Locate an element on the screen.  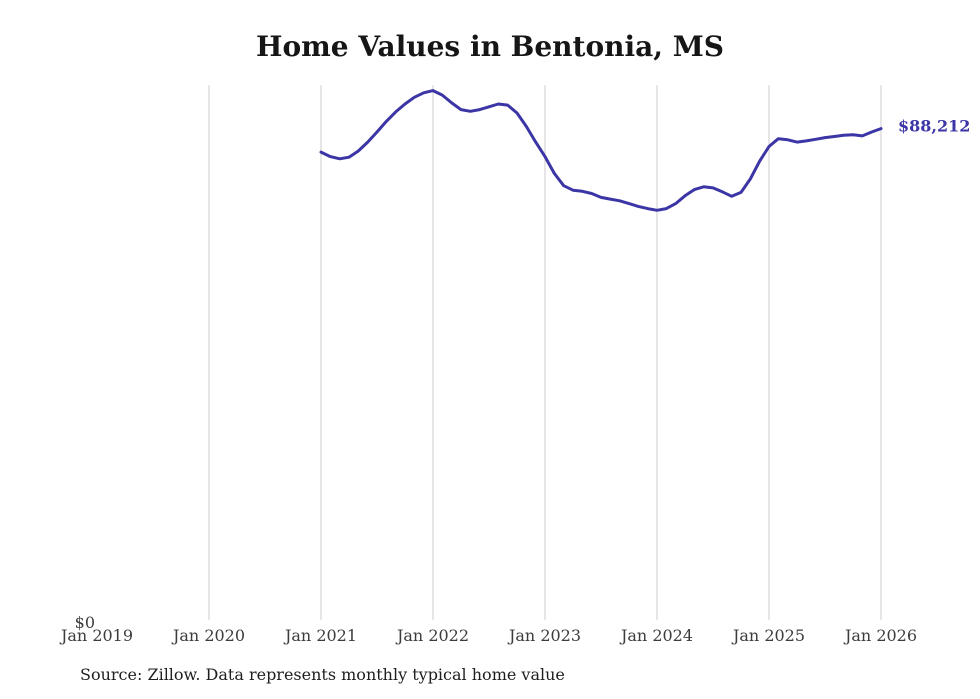
x-tick-label: Jan 2021 is located at coordinates (320, 635).